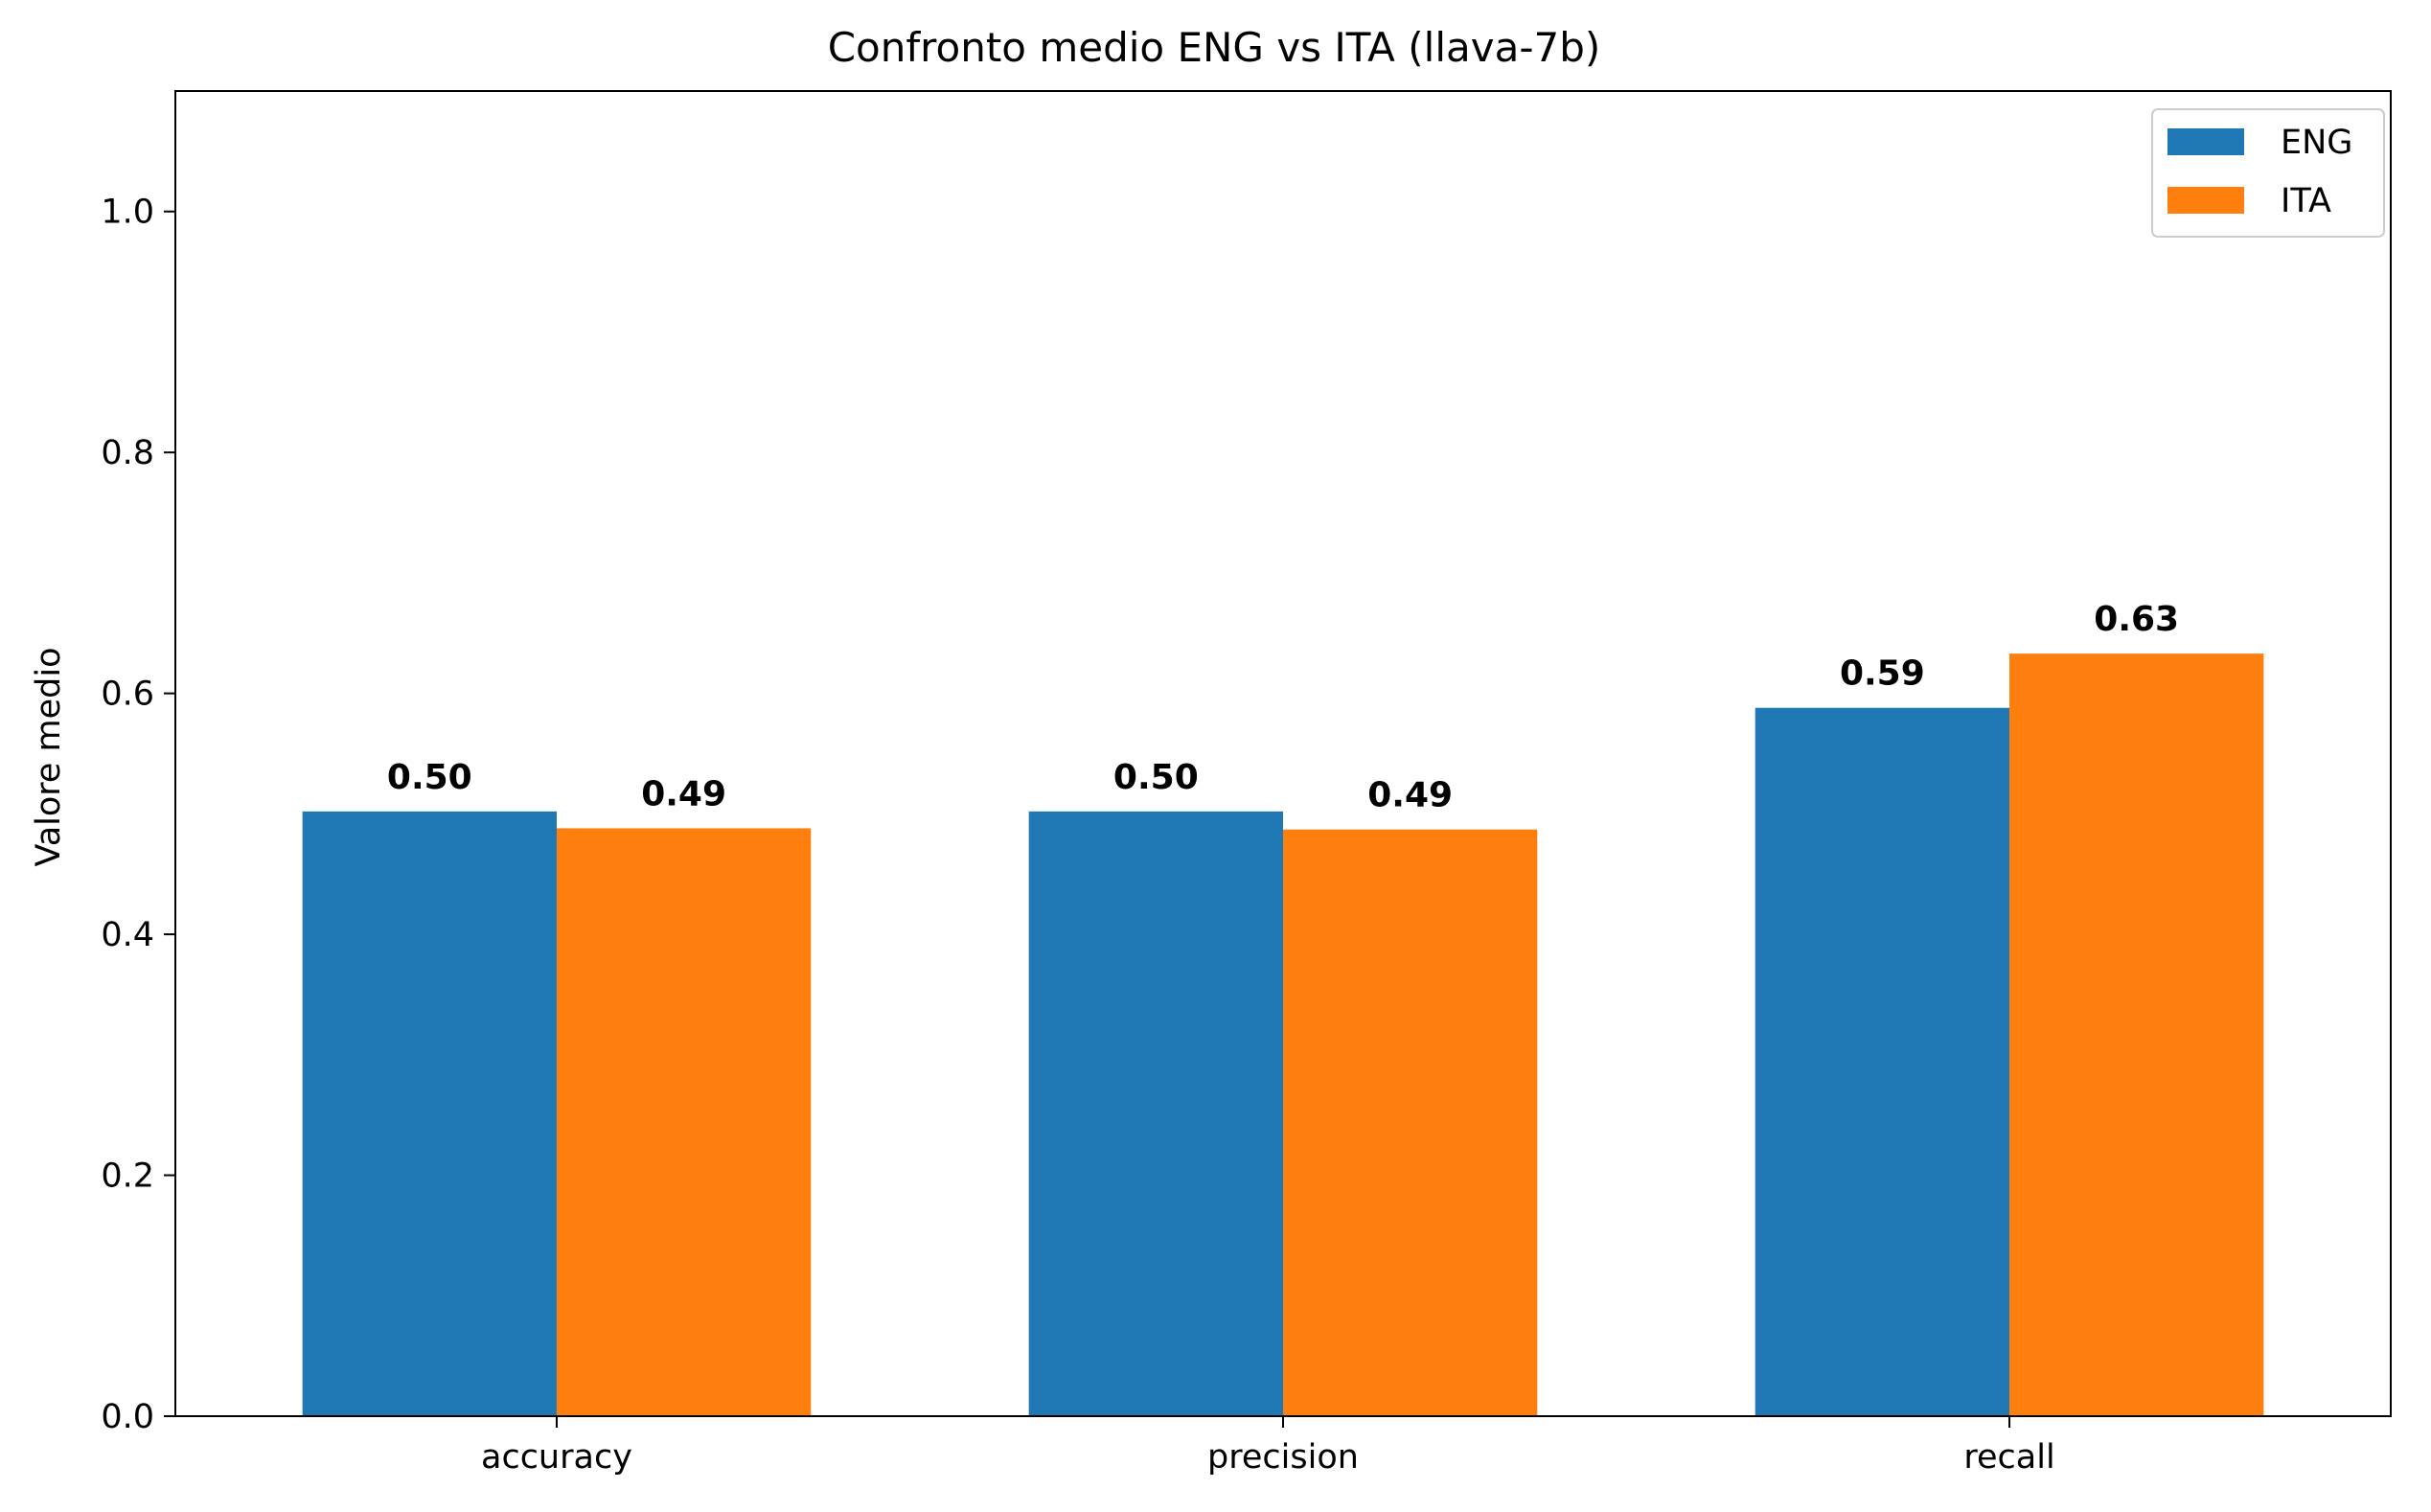 This screenshot has height=1512, width=2431. Describe the element at coordinates (49, 756) in the screenshot. I see `y-axis-label: Valore medio` at that location.